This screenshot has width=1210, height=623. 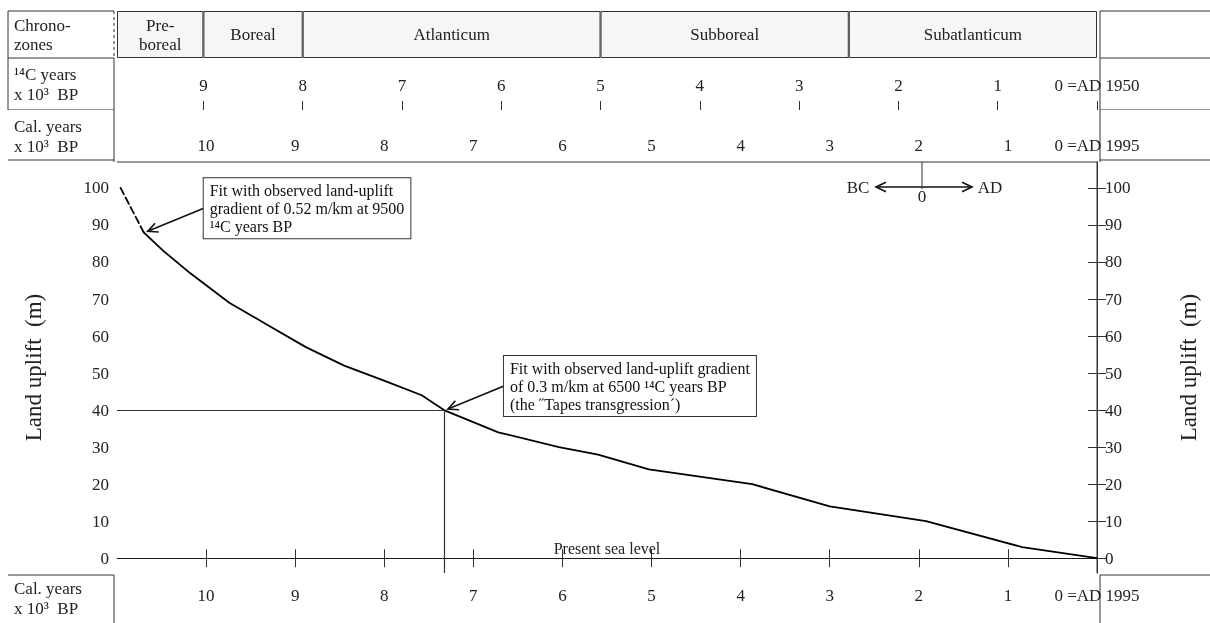 I want to click on ref-line-label: Present sea level, so click(x=607, y=548).